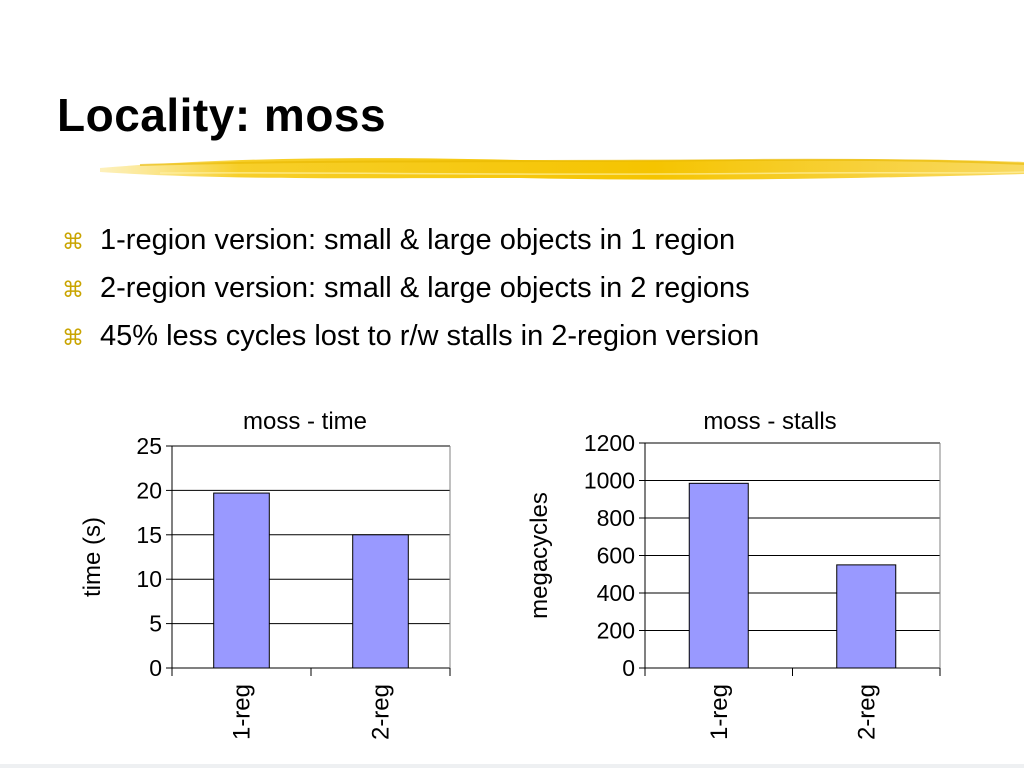 This screenshot has height=768, width=1024. I want to click on title-brush-underline, so click(562, 169).